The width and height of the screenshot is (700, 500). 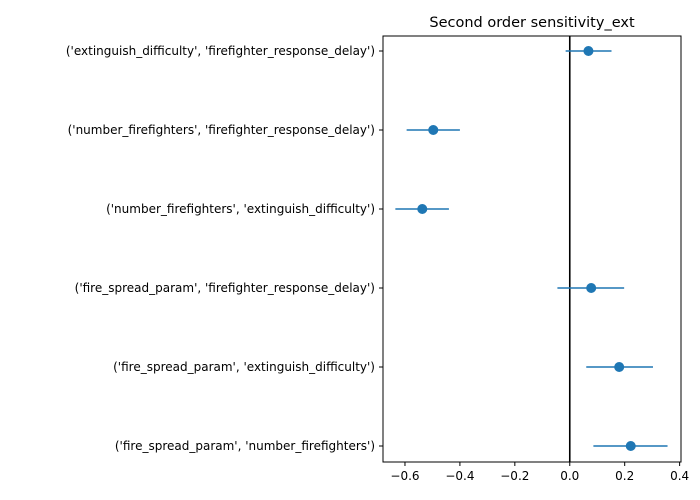 What do you see at coordinates (569, 476) in the screenshot?
I see `x-tick-label: 0.0` at bounding box center [569, 476].